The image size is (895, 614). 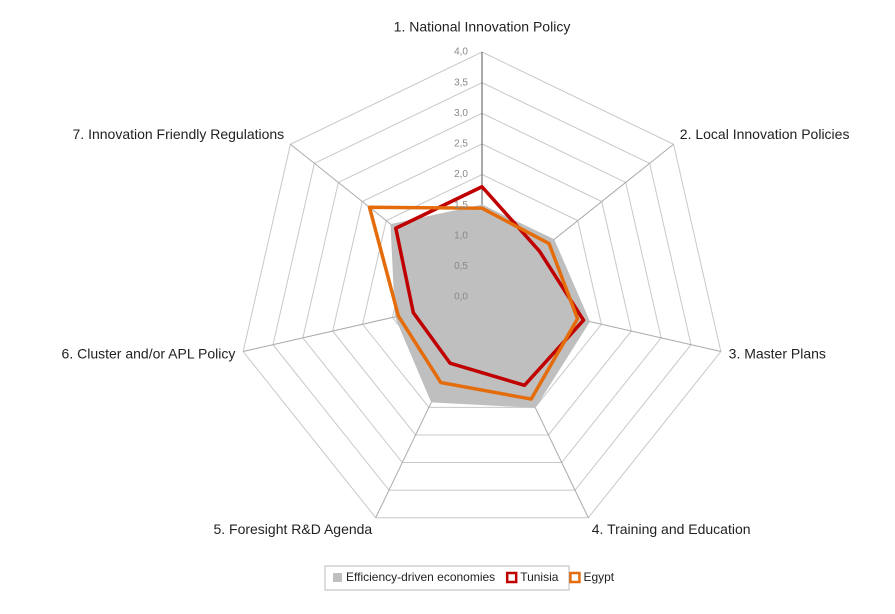 What do you see at coordinates (461, 266) in the screenshot?
I see `tick-label: 0,5` at bounding box center [461, 266].